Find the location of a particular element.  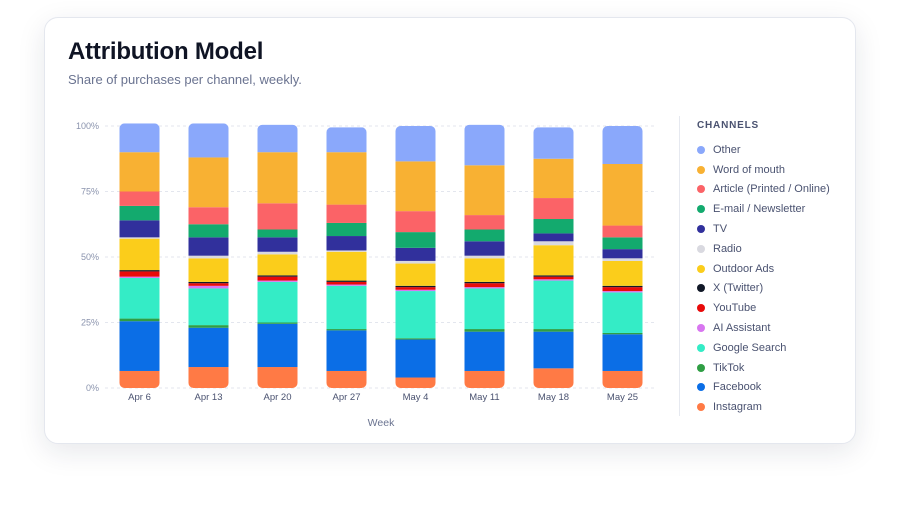

legend-item: Google Search is located at coordinates (773, 348).